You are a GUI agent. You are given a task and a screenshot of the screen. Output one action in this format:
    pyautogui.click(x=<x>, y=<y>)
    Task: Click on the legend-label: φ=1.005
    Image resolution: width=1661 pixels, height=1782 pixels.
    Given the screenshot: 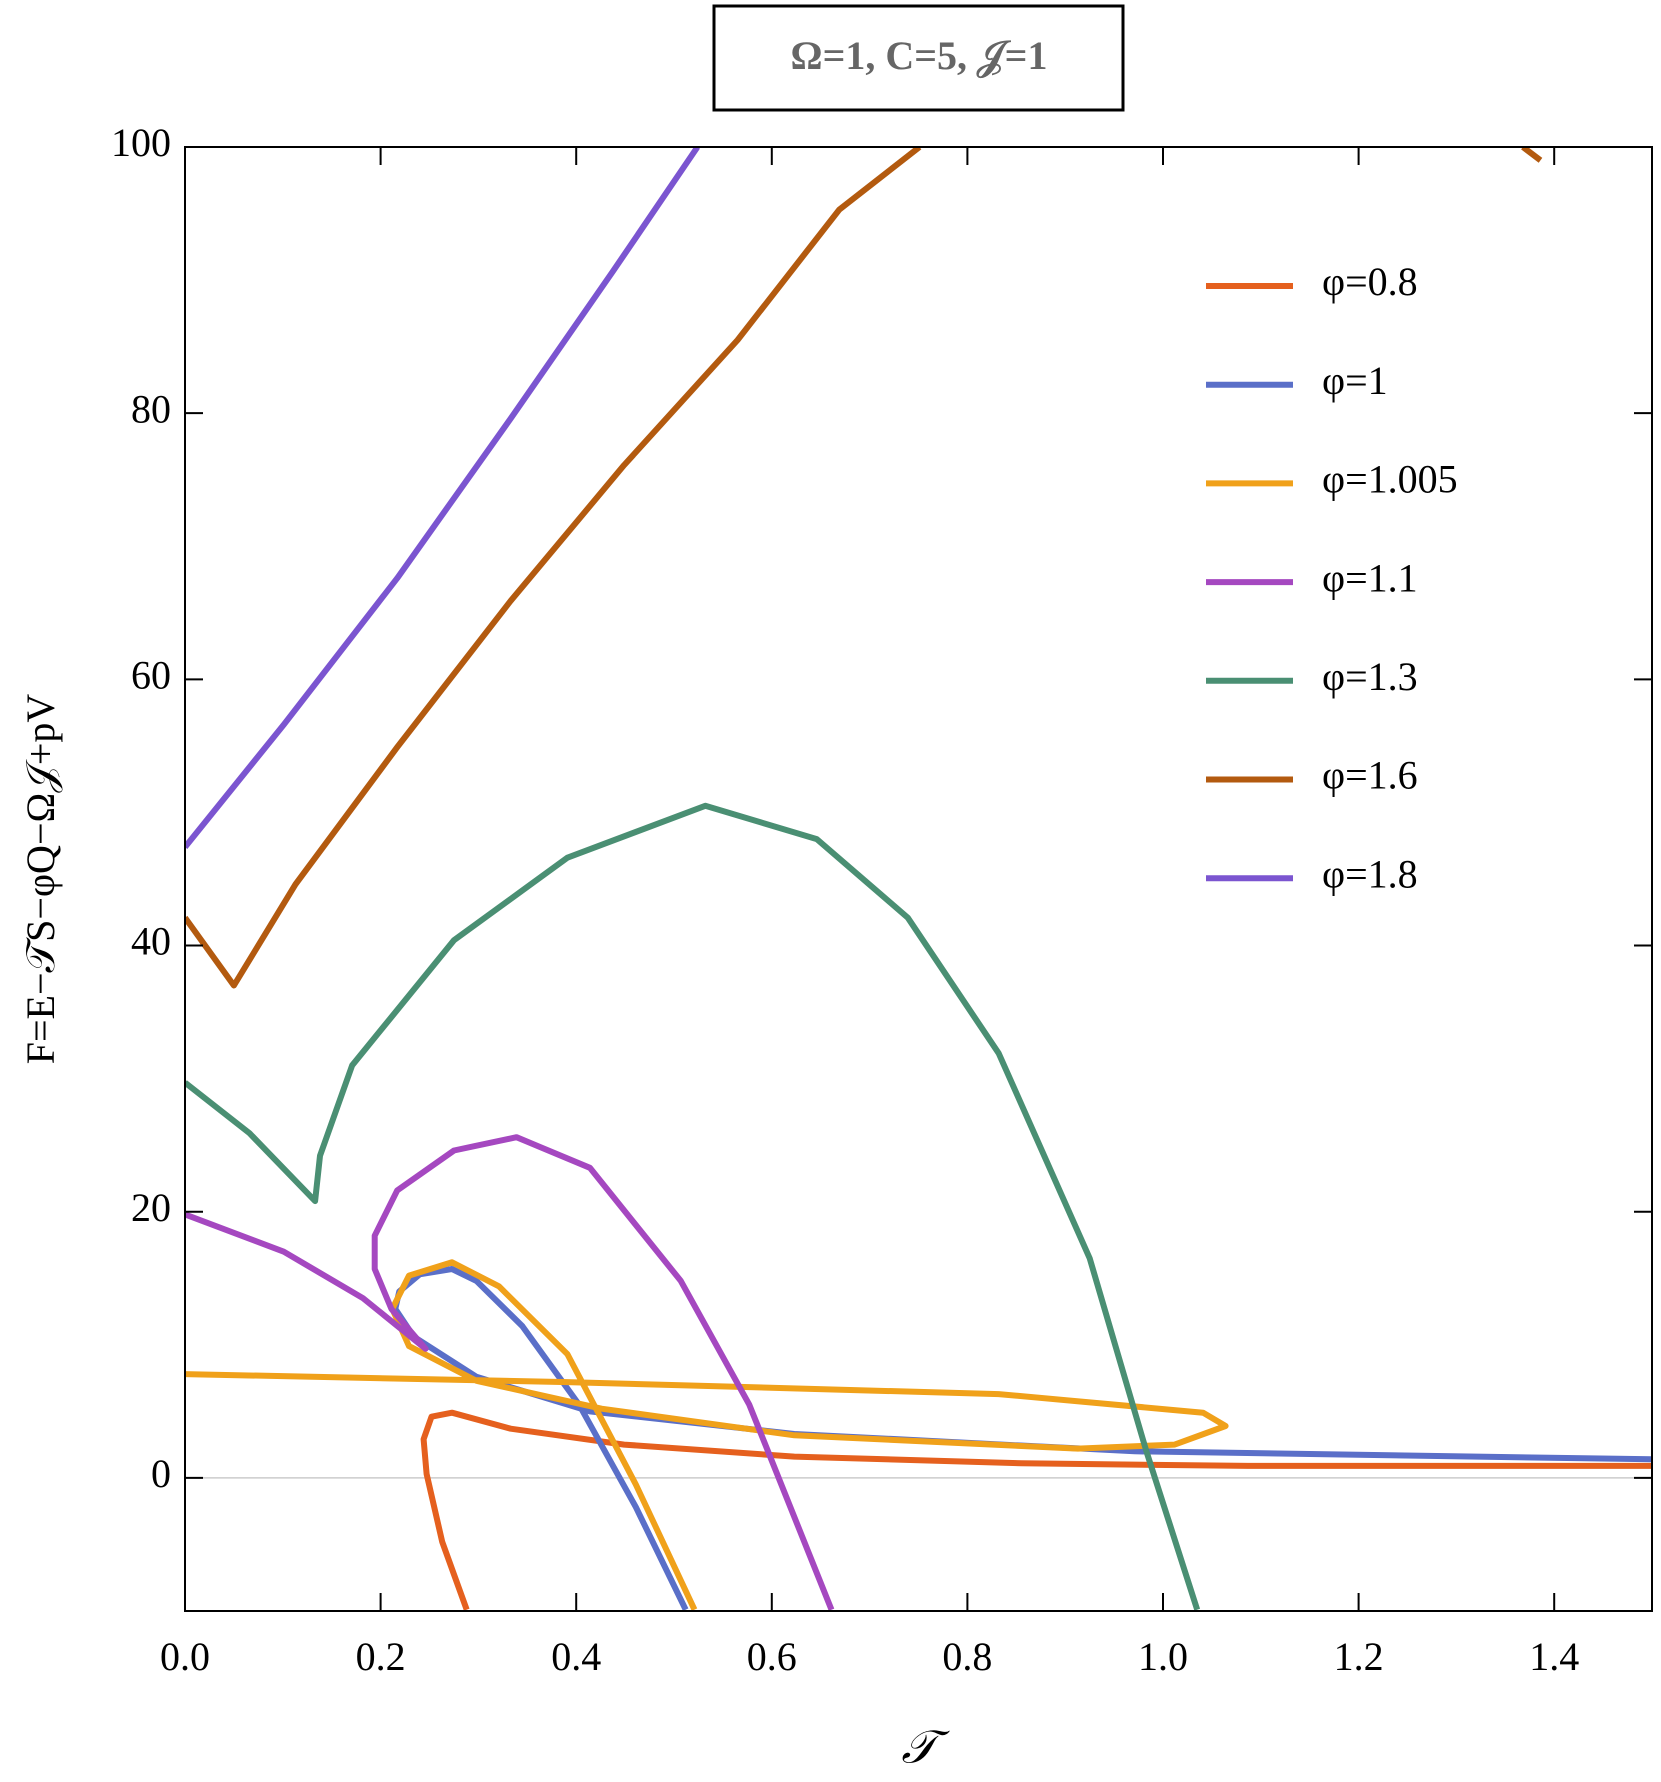 What is the action you would take?
    pyautogui.click(x=1390, y=479)
    